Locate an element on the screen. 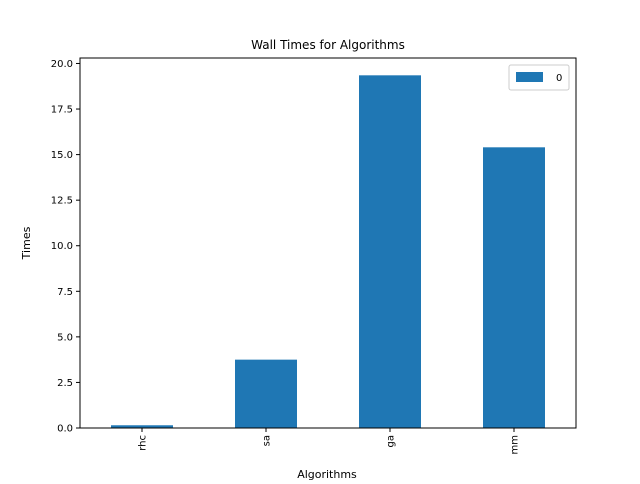 The image size is (640, 484). y-tick-label: 5.0 is located at coordinates (65, 337).